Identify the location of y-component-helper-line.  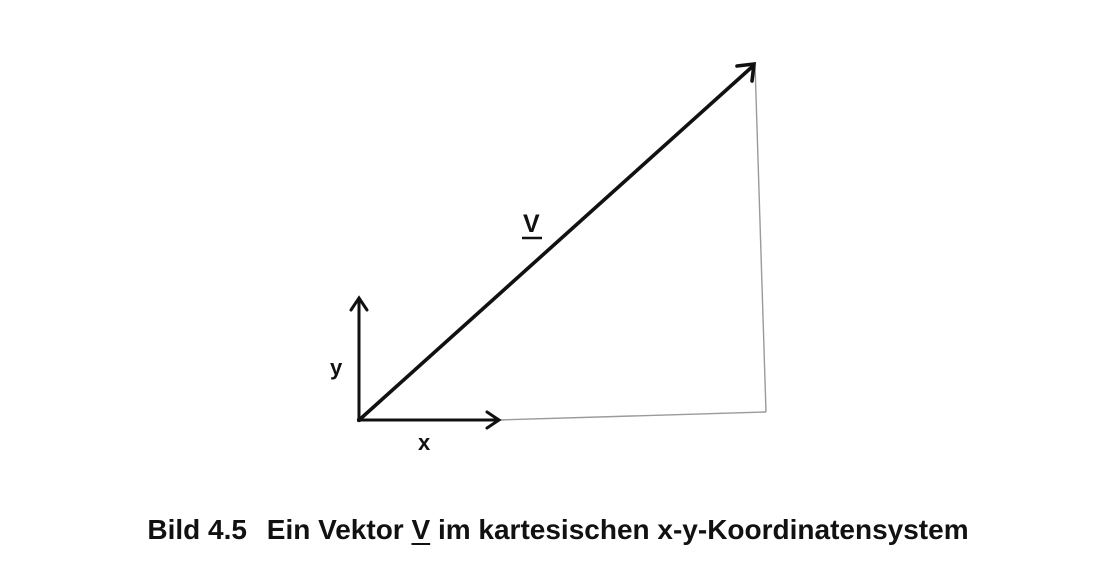
(760, 238).